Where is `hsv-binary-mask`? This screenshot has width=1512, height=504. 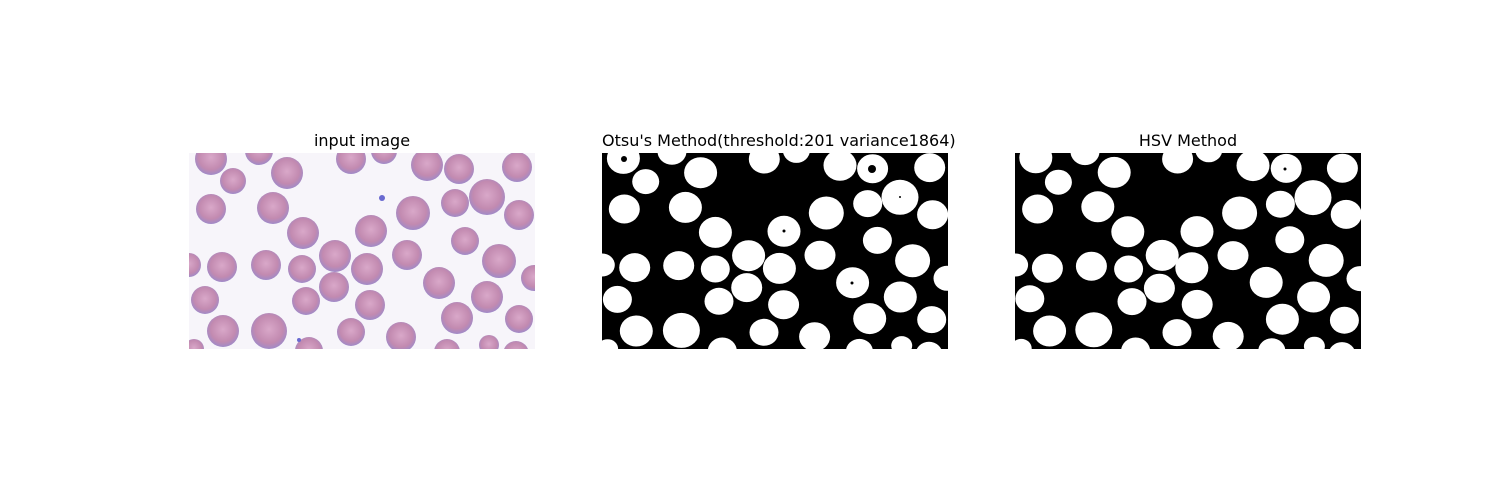 hsv-binary-mask is located at coordinates (1188, 251).